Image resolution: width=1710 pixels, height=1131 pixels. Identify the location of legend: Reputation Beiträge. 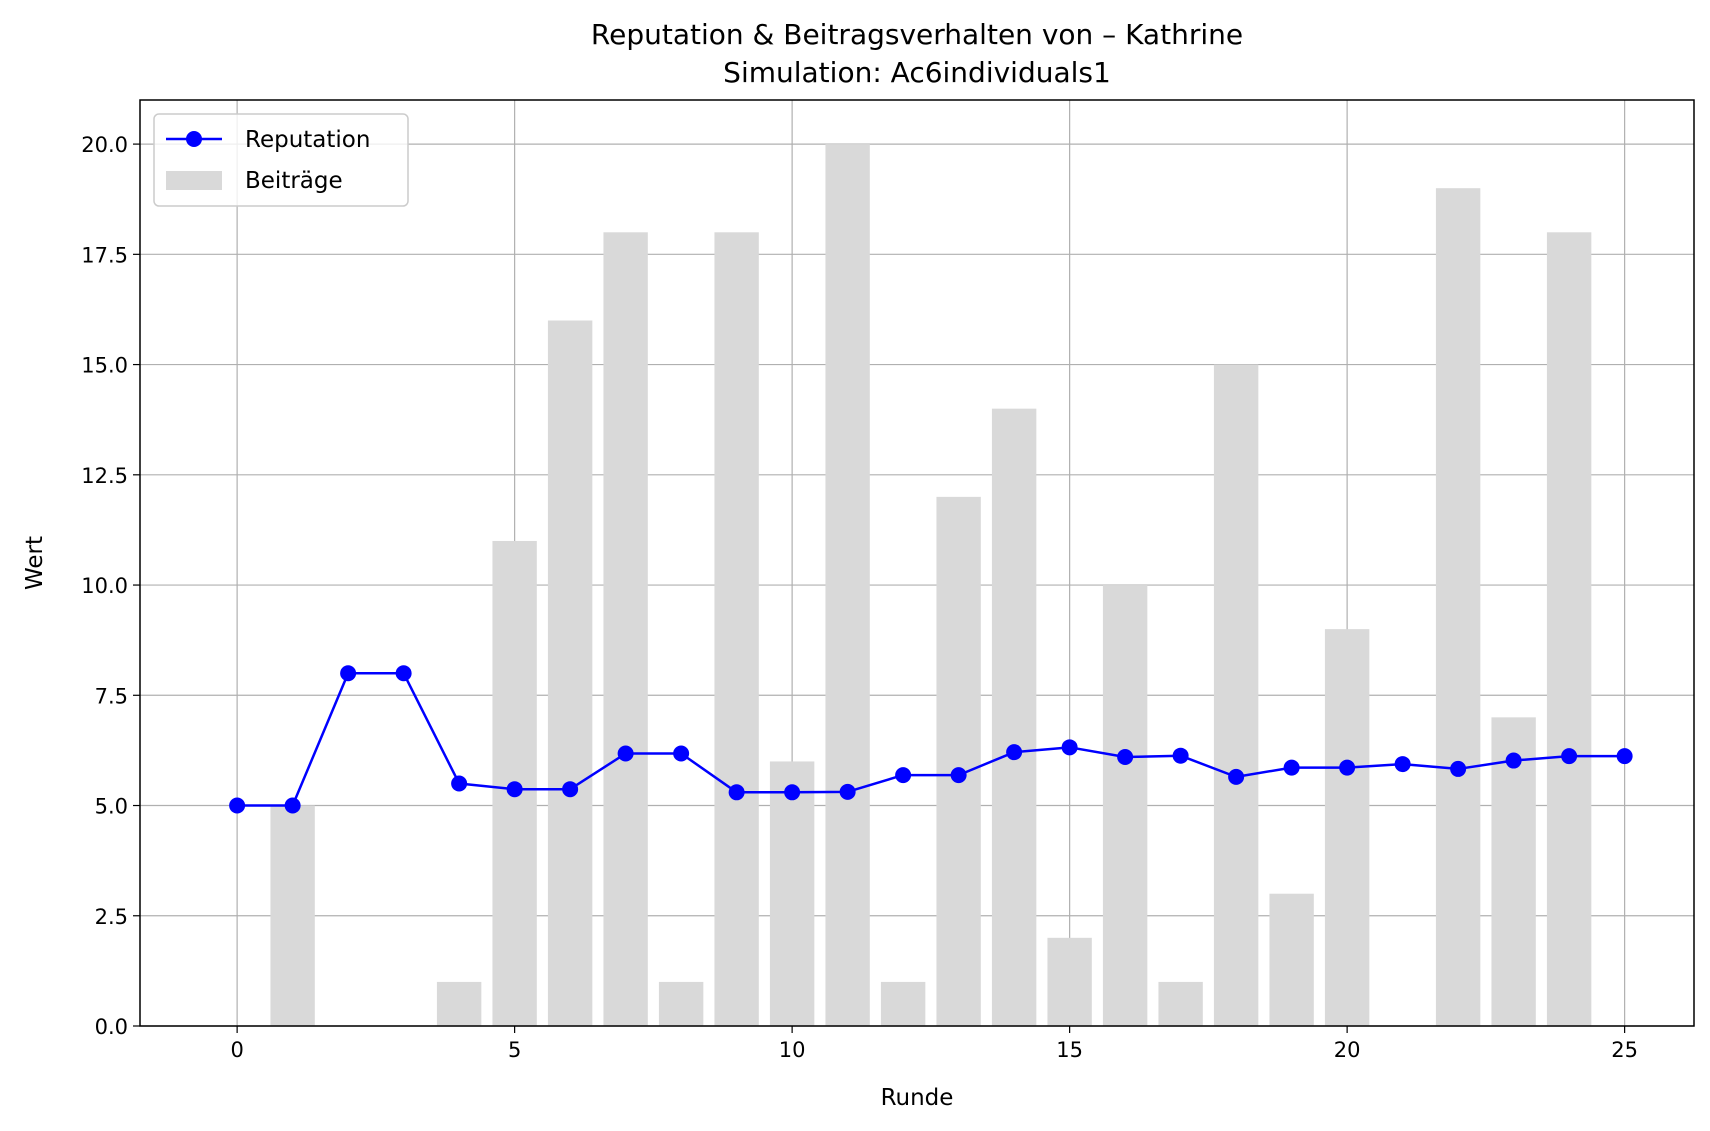
(281, 160).